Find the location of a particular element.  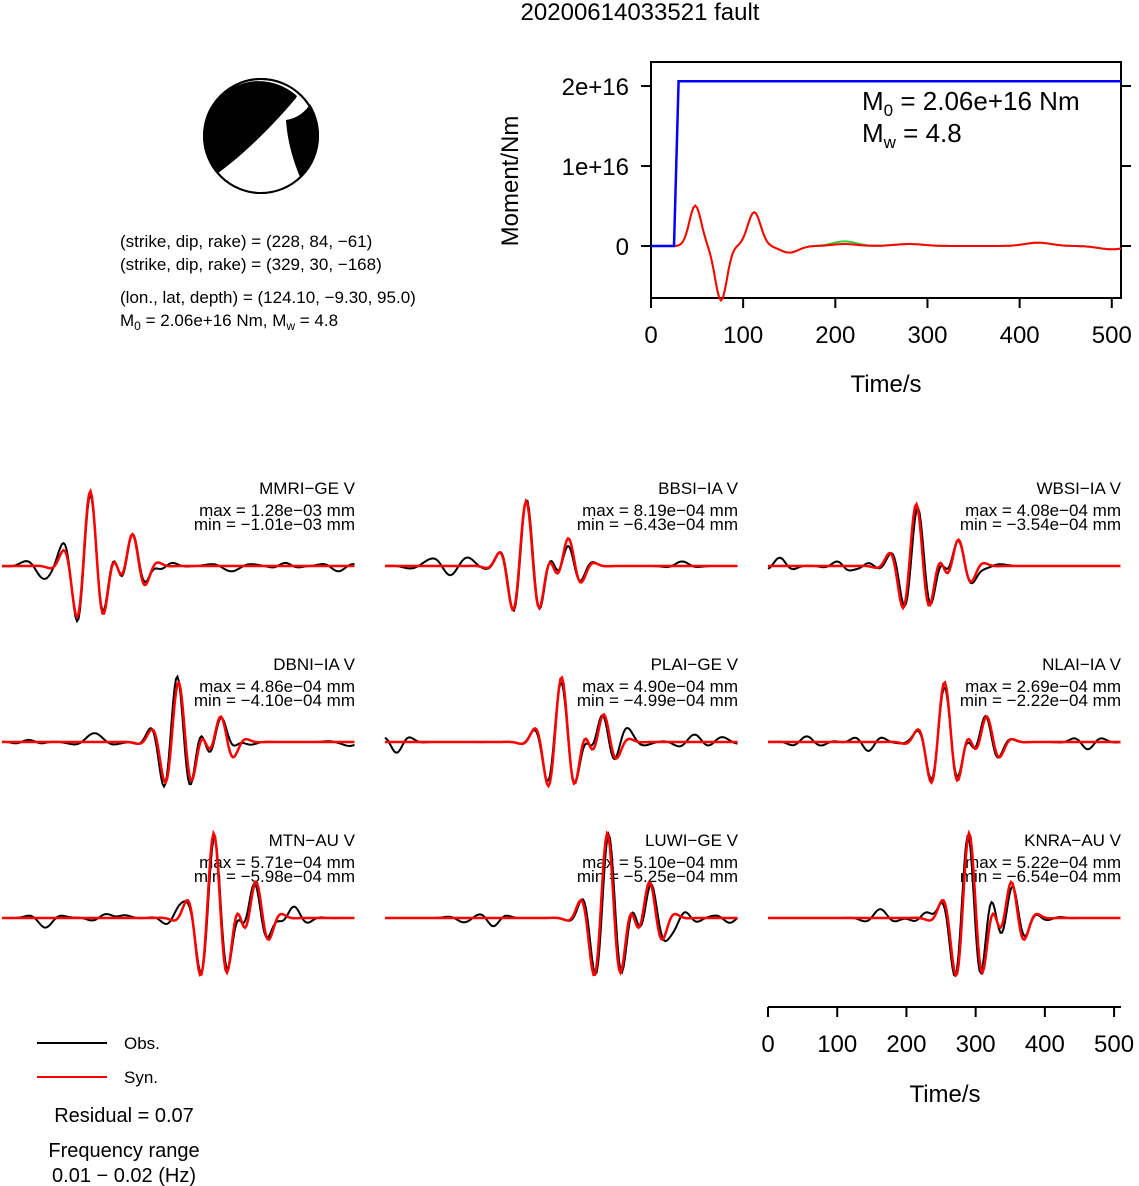

waveform-xtick-label: 400 is located at coordinates (1045, 1044).